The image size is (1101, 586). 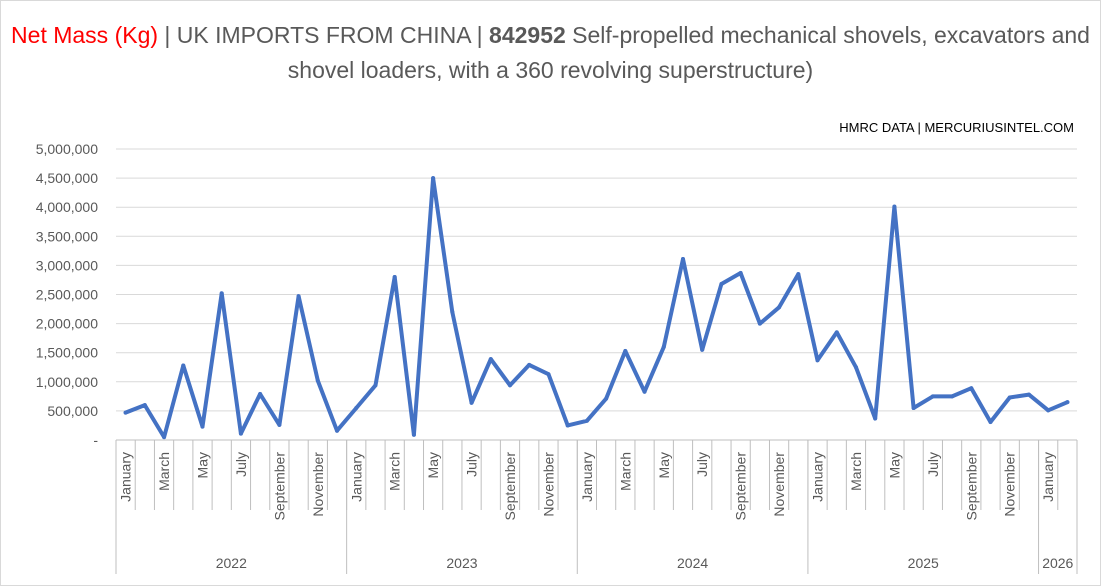 What do you see at coordinates (67, 265) in the screenshot?
I see `y-tick-label: 3,000,000` at bounding box center [67, 265].